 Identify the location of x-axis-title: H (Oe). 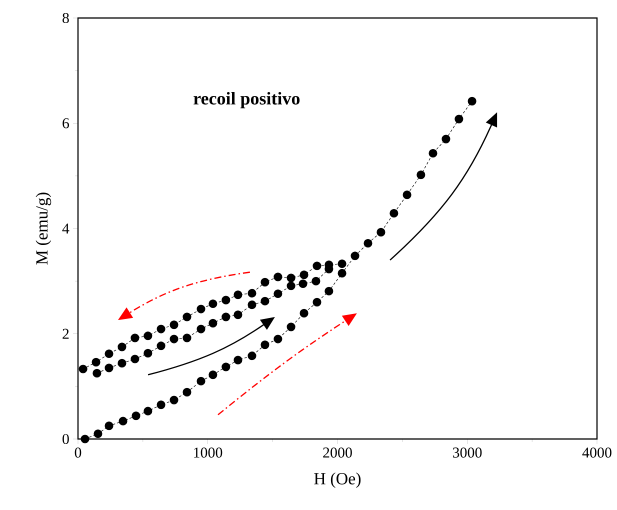
(337, 480).